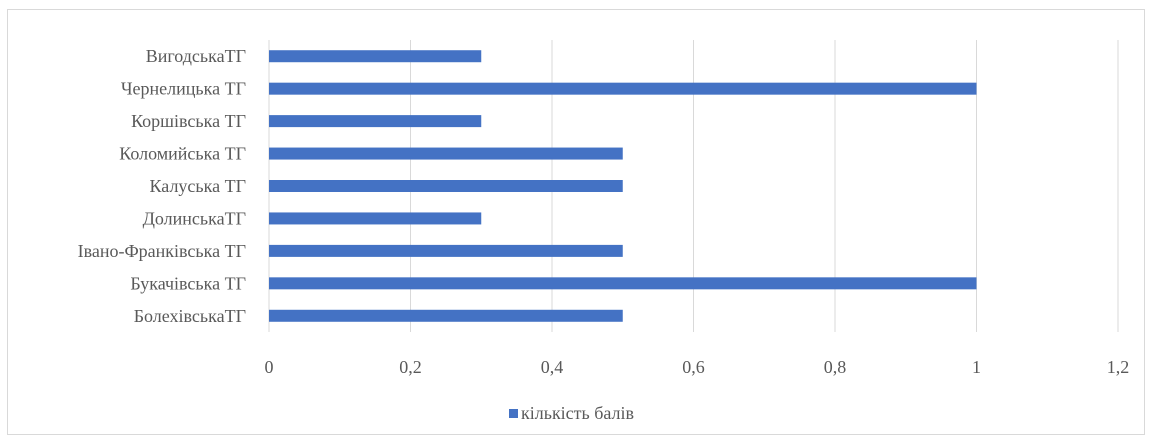 This screenshot has width=1155, height=441. What do you see at coordinates (578, 412) in the screenshot?
I see `legend-label: кількість балів` at bounding box center [578, 412].